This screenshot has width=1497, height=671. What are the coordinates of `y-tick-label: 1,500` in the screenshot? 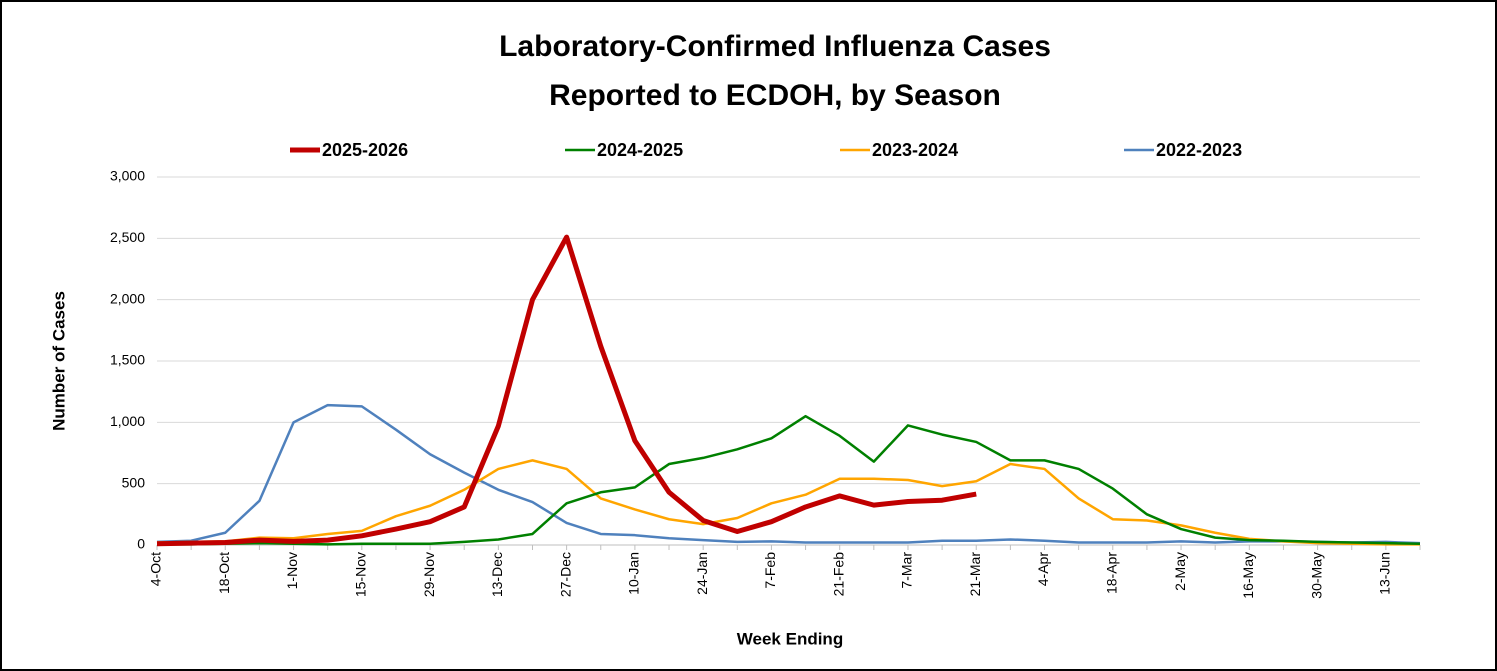 It's located at (127, 360).